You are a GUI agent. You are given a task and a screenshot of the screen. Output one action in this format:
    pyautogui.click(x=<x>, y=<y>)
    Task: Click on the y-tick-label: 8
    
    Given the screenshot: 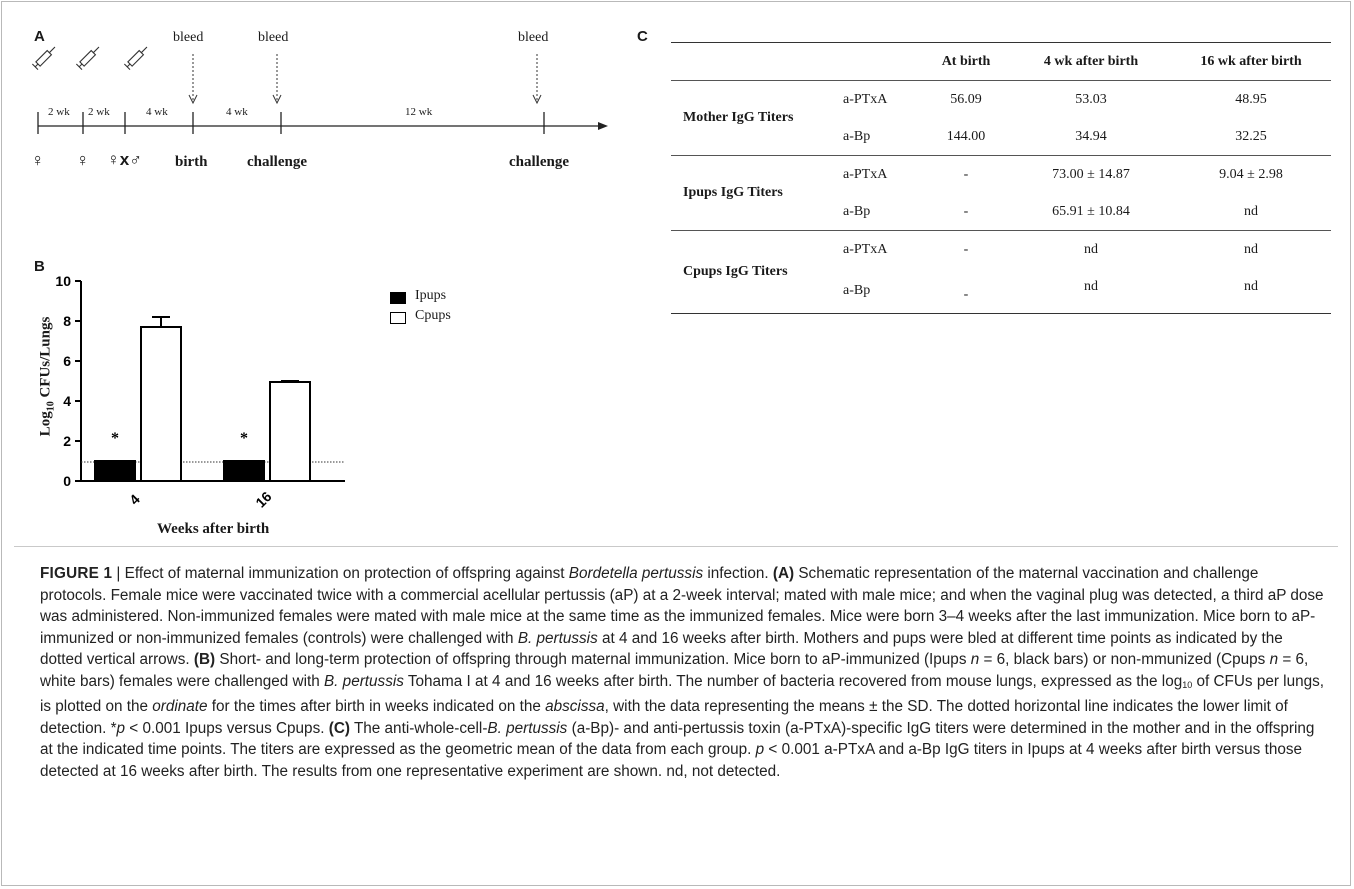 What is the action you would take?
    pyautogui.click(x=67, y=321)
    